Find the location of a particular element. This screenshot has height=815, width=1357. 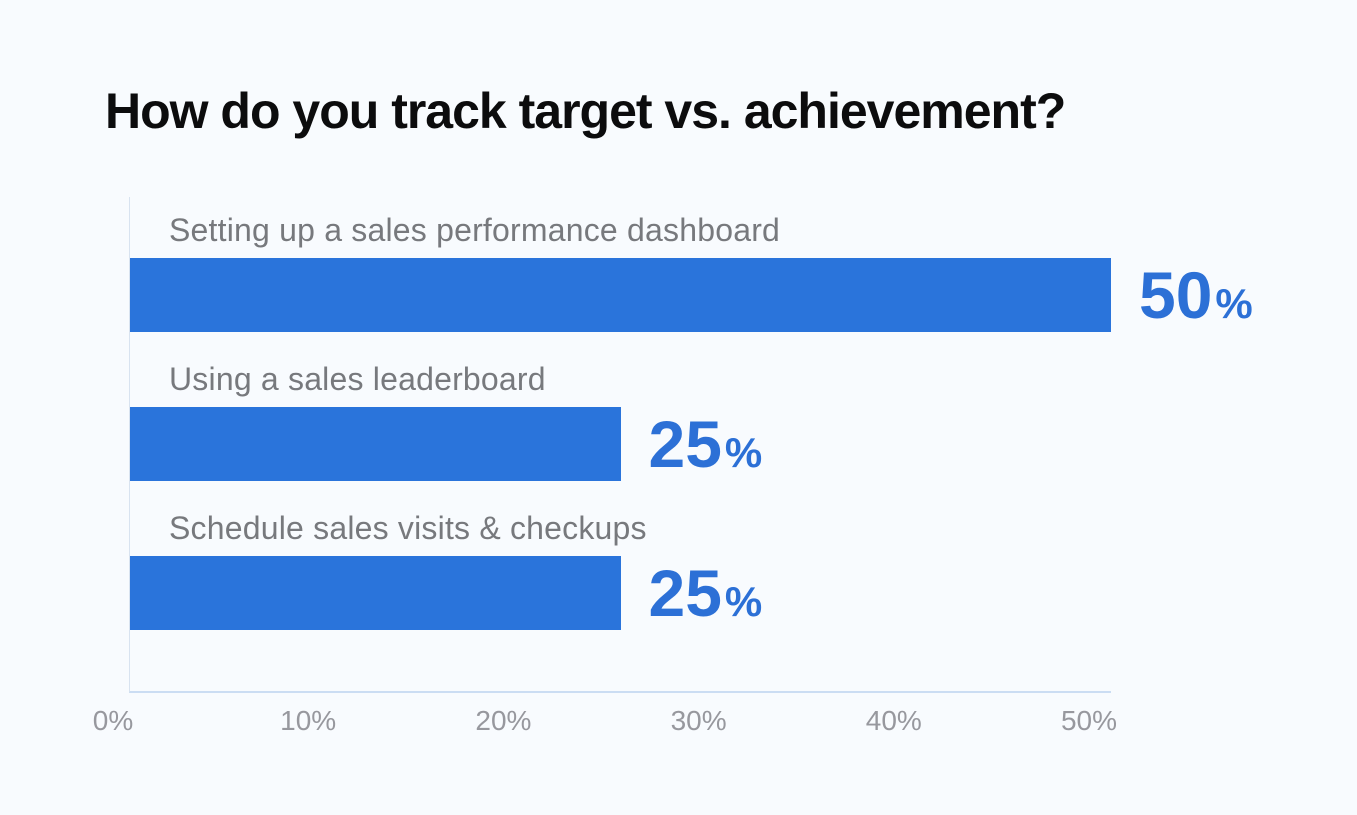

bar-row: Using a sales leaderboard 25 % is located at coordinates (620, 413).